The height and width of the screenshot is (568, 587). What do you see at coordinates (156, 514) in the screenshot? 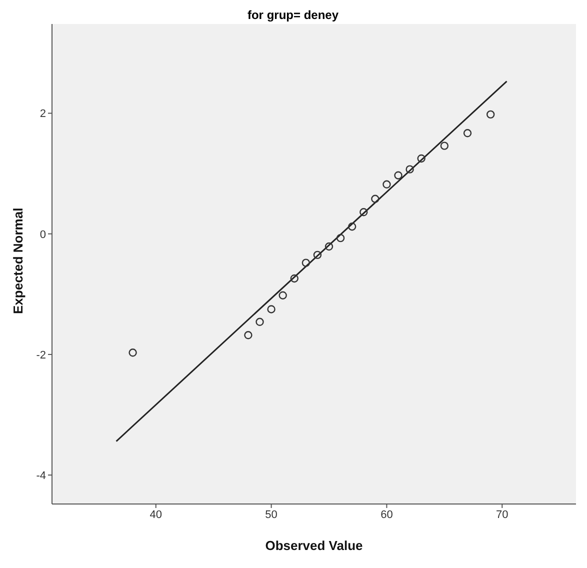
I see `x-tick-label: 40` at bounding box center [156, 514].